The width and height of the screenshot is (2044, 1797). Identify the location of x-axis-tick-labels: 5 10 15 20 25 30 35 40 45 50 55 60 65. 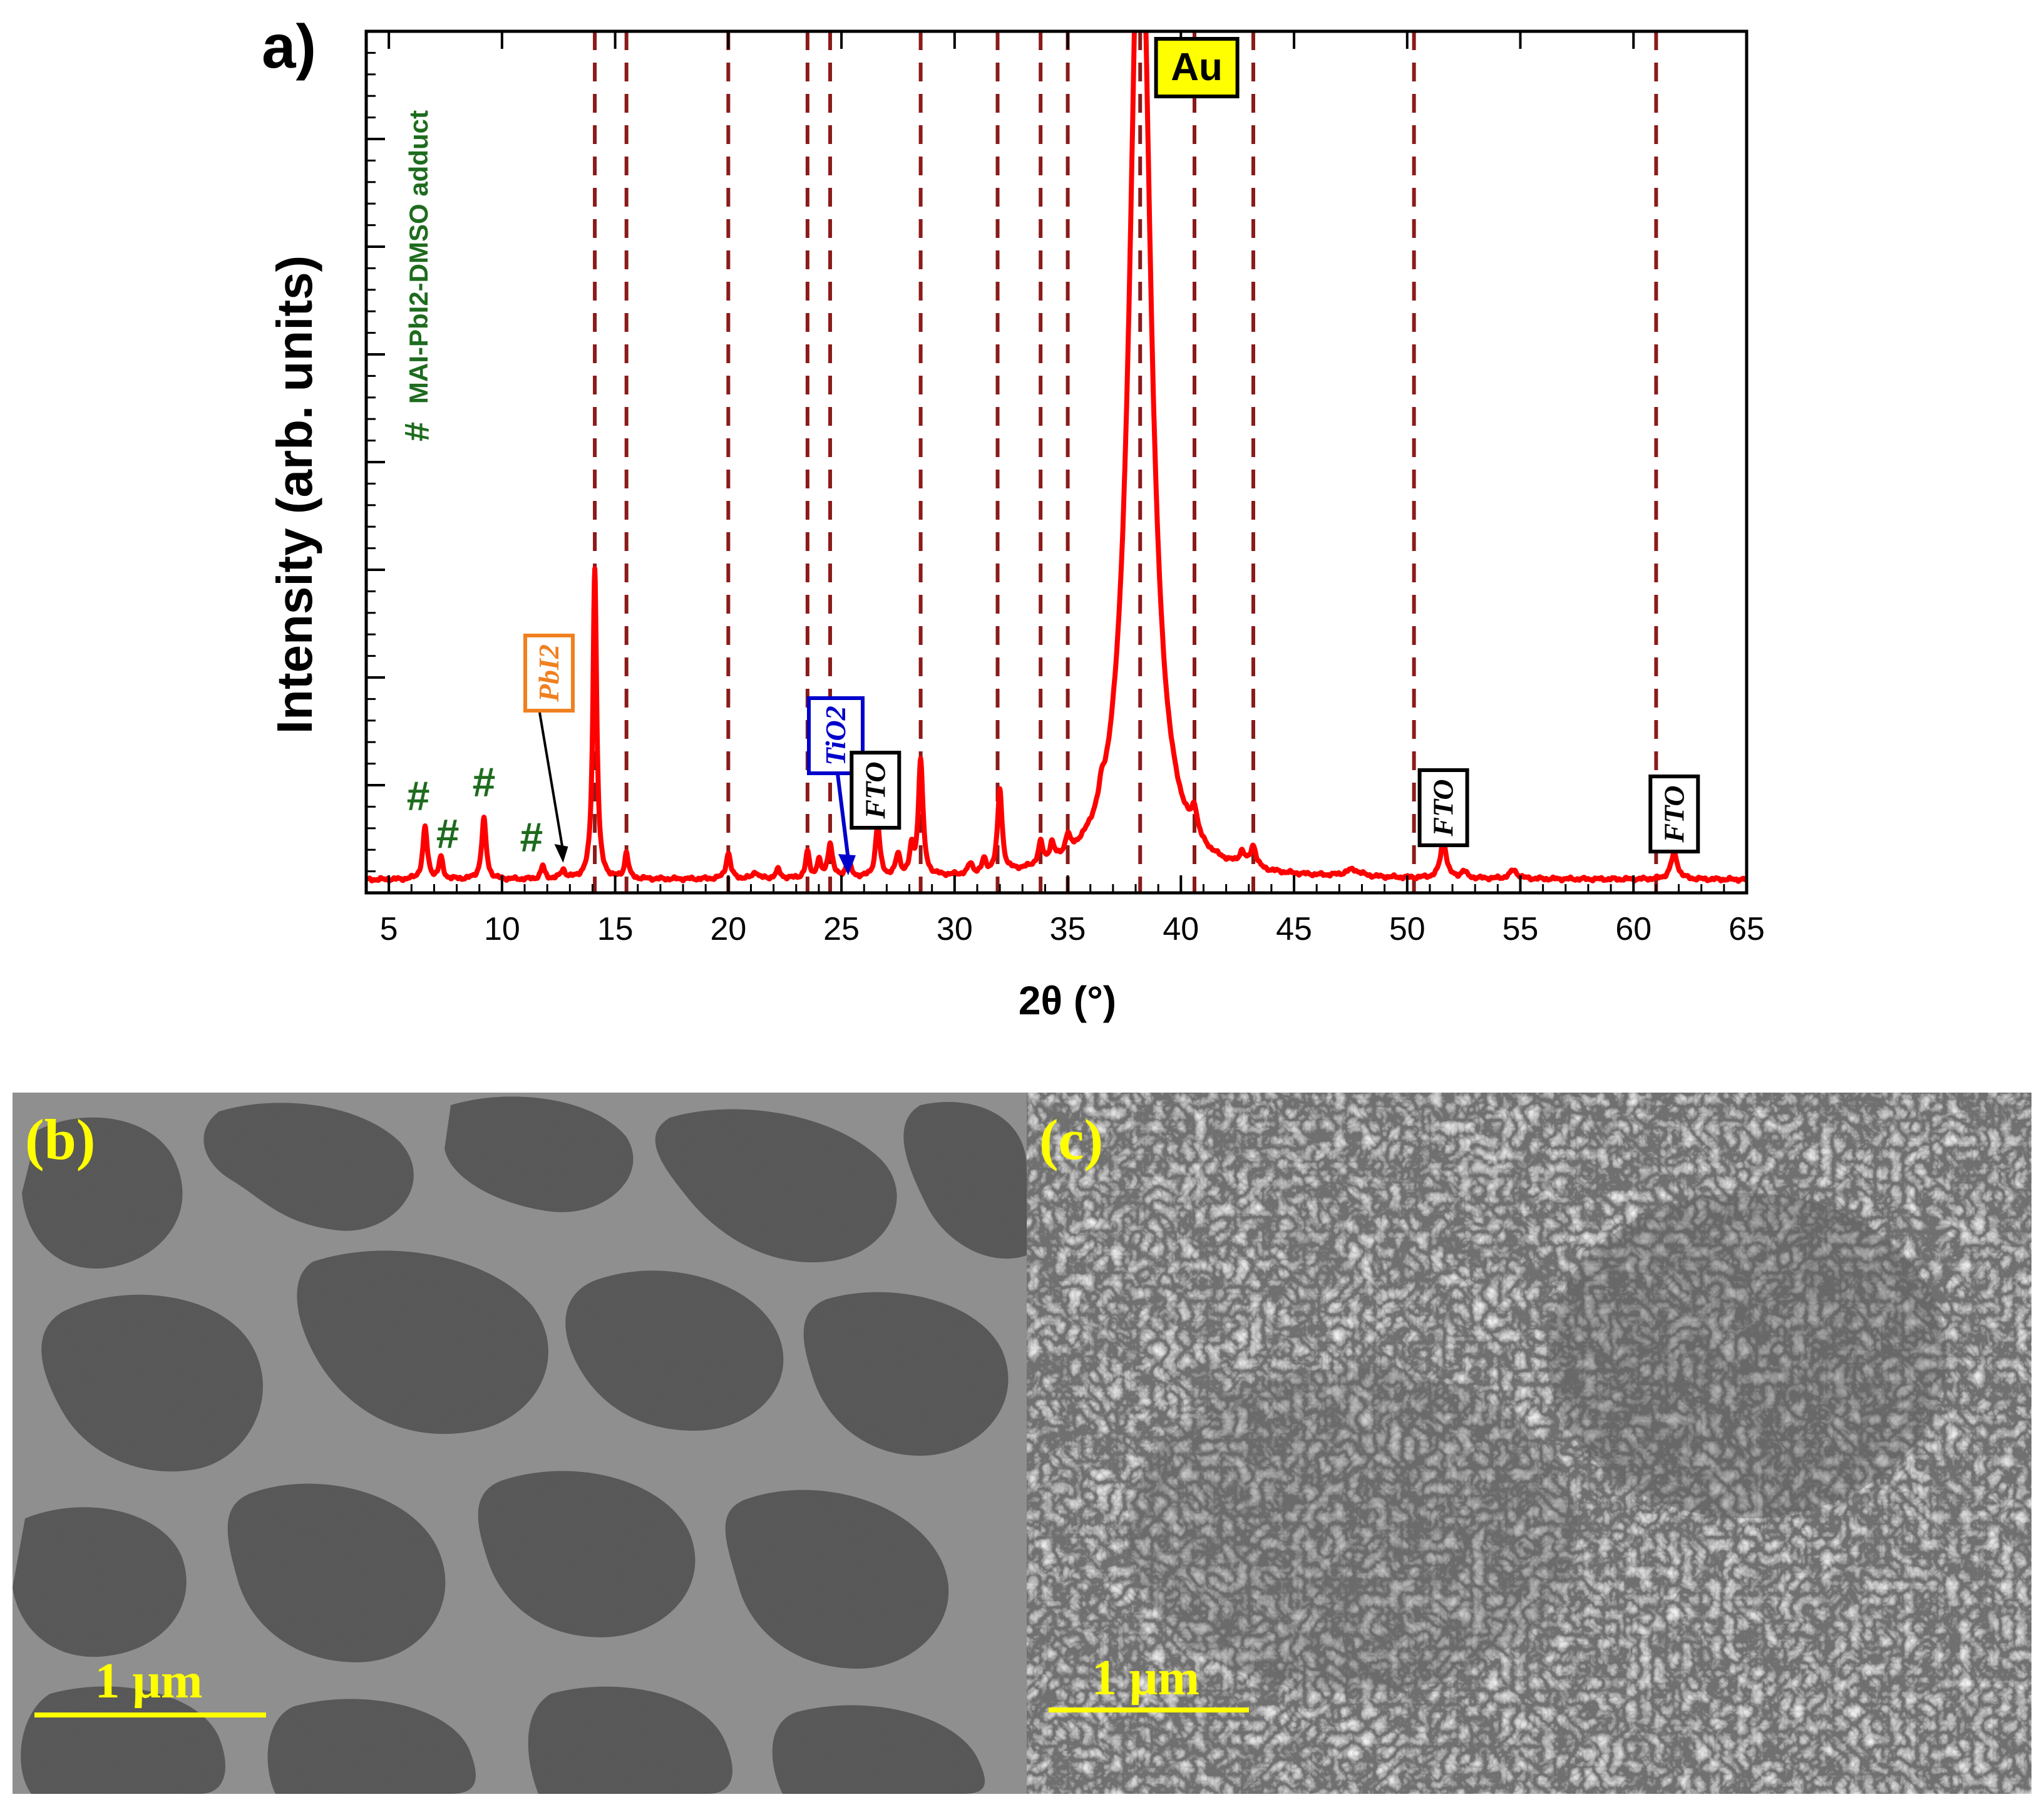
(1072, 929).